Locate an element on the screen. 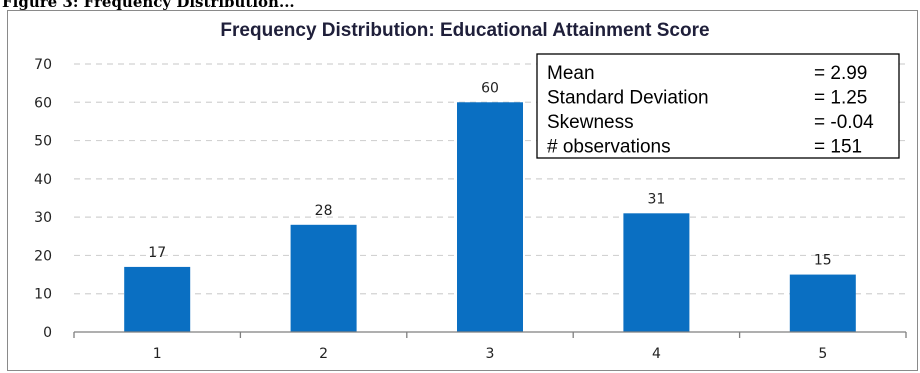 This screenshot has width=920, height=373. stat-value: = -0.04 is located at coordinates (844, 122).